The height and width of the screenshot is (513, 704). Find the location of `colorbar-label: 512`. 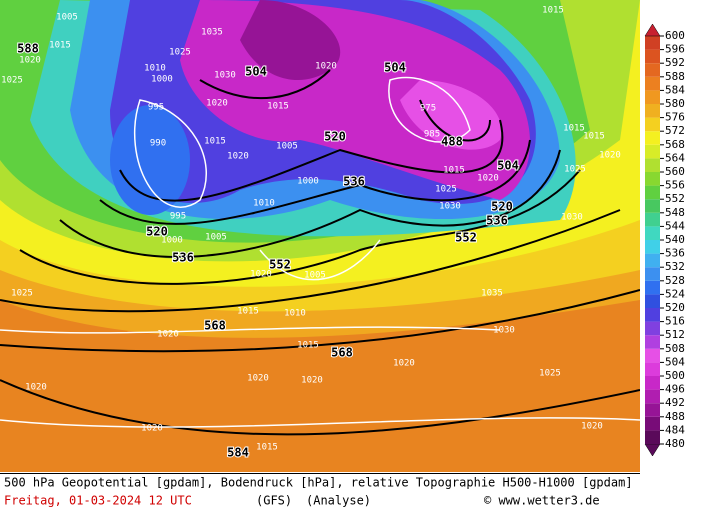

colorbar-label: 512 is located at coordinates (675, 334).